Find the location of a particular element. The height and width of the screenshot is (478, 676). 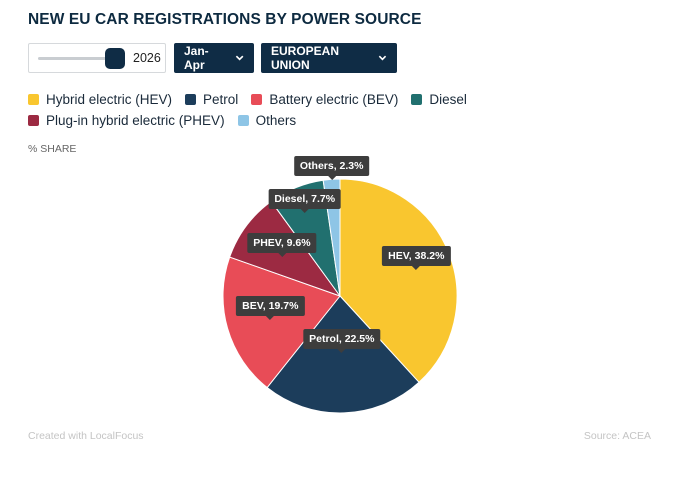

year-slider: 2026 is located at coordinates (97, 58).